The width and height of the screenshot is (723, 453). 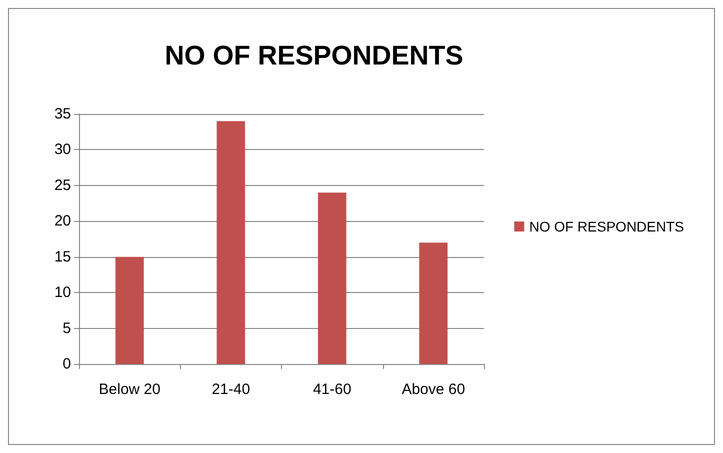 I want to click on x-tick-label: 41-60, so click(x=332, y=389).